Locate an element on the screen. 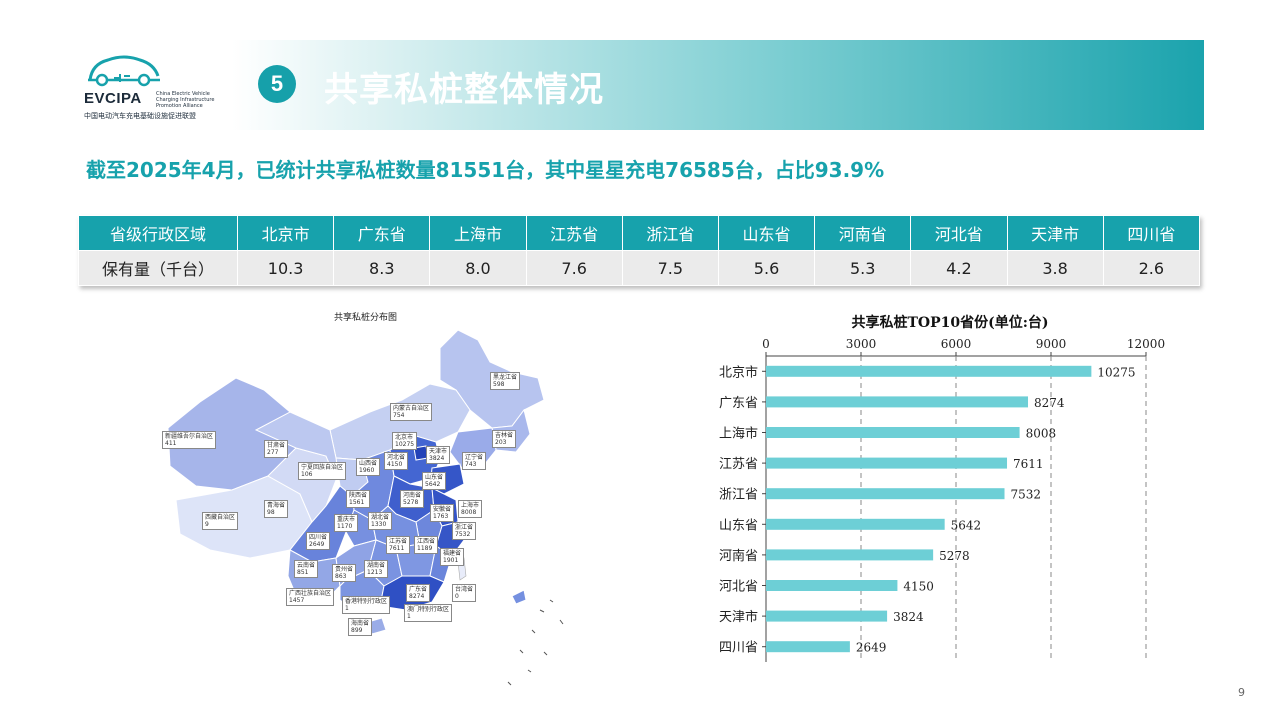 The width and height of the screenshot is (1280, 720). map-label: 上海市 8008 is located at coordinates (470, 509).